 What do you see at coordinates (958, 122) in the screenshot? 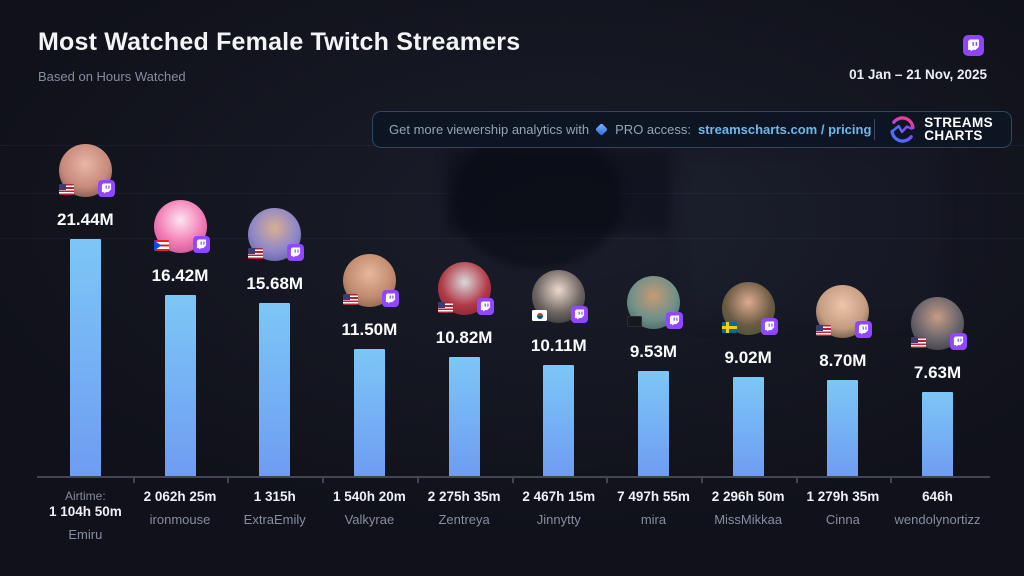
I see `brand-line-1: STREAMS` at bounding box center [958, 122].